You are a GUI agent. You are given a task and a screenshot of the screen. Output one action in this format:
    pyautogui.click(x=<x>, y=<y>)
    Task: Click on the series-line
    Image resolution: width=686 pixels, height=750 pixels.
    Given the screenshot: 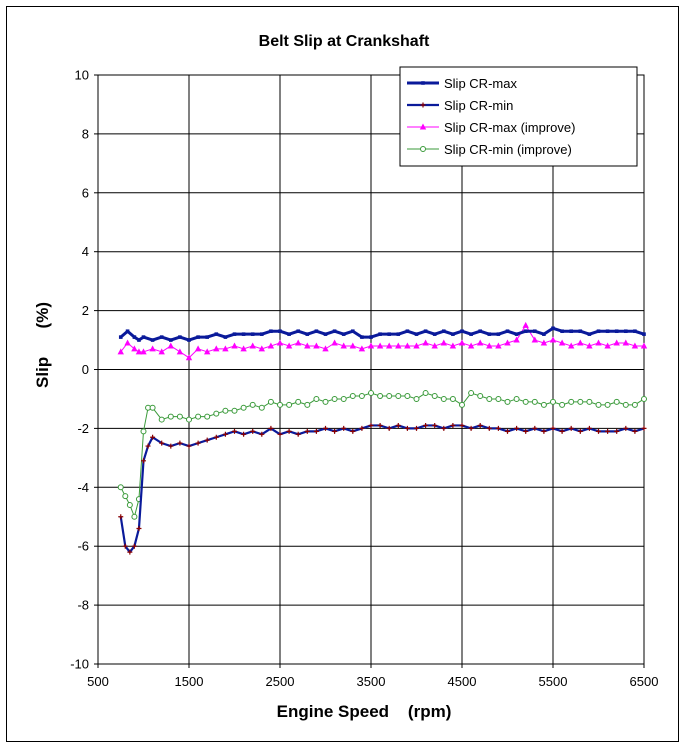 What is the action you would take?
    pyautogui.click(x=382, y=489)
    